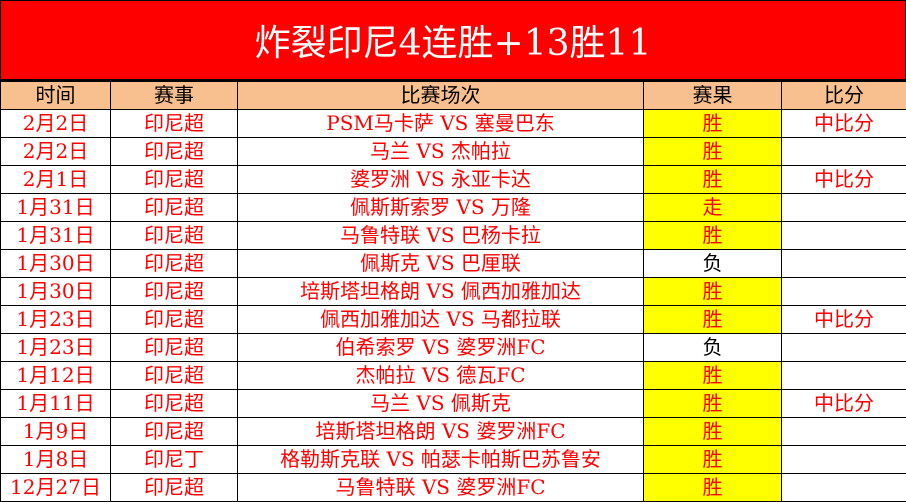 This screenshot has height=502, width=906. I want to click on date-cell: 2月1日, so click(56, 180).